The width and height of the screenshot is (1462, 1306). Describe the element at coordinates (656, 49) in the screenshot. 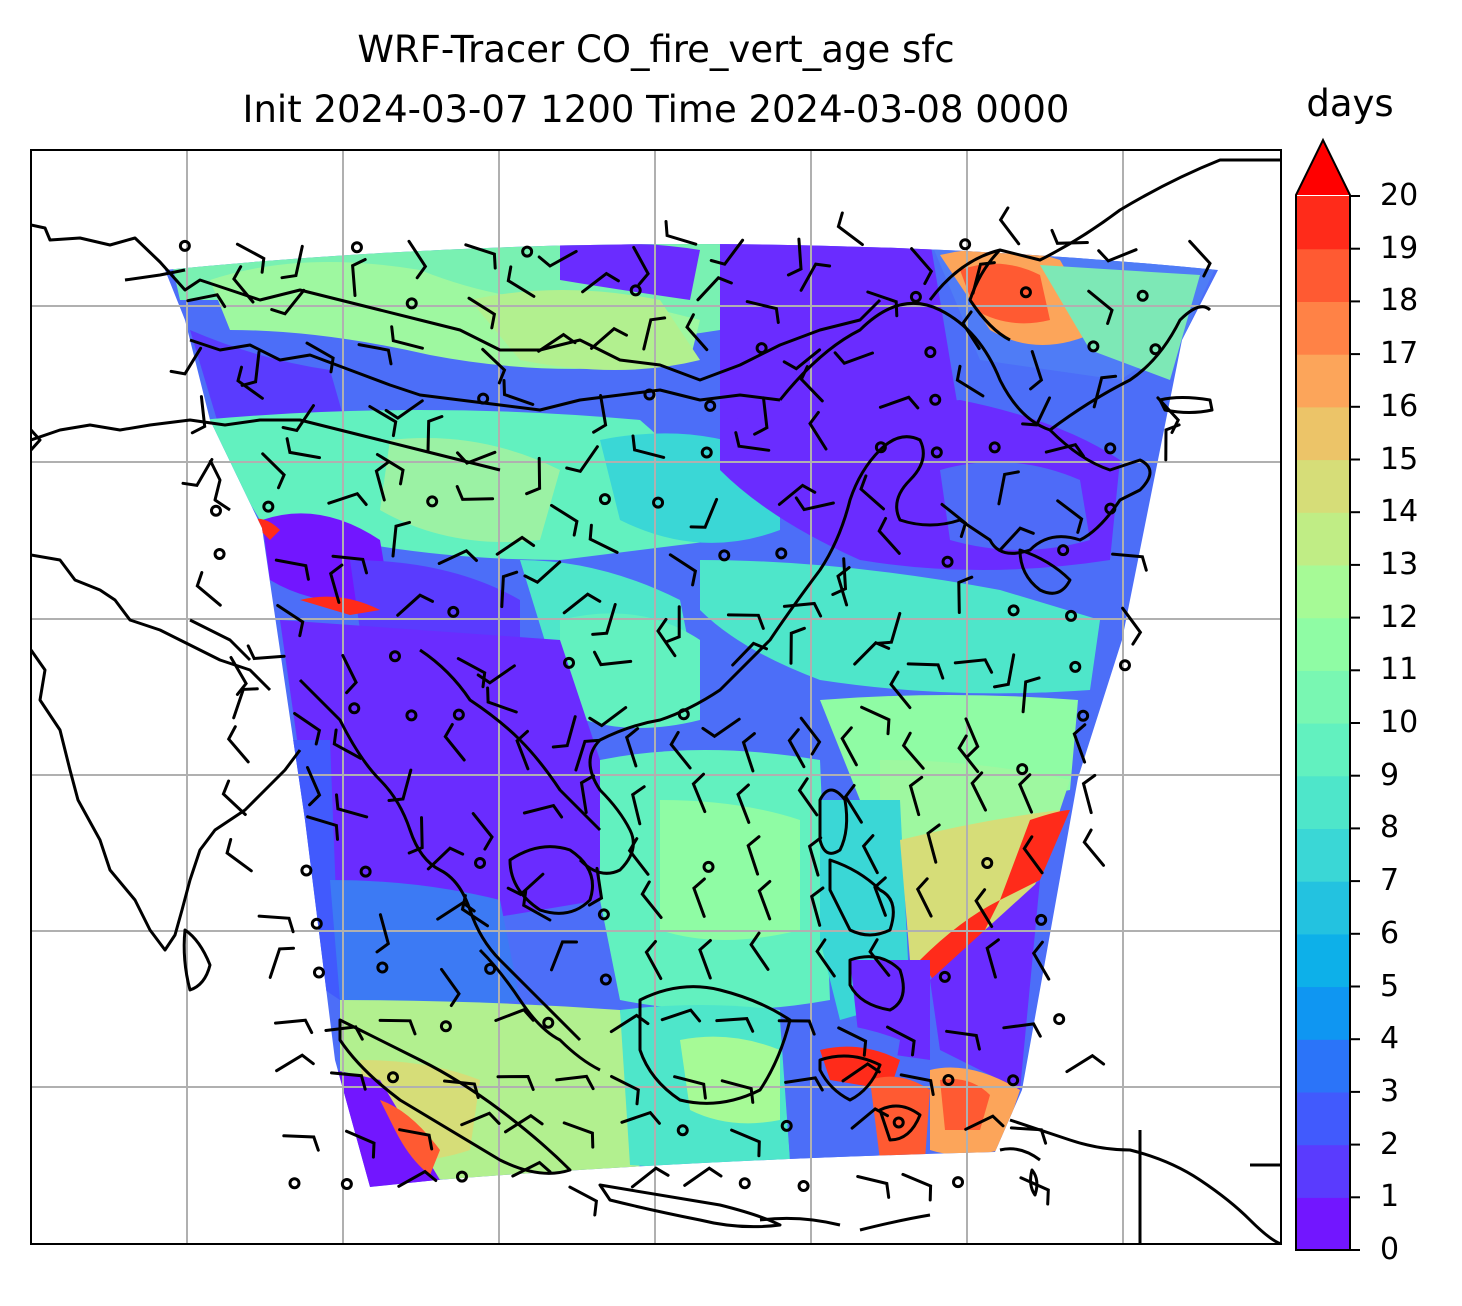

I see `plot-title-line-1: WRF-Tracer CO_fire_vert_age sfc` at that location.